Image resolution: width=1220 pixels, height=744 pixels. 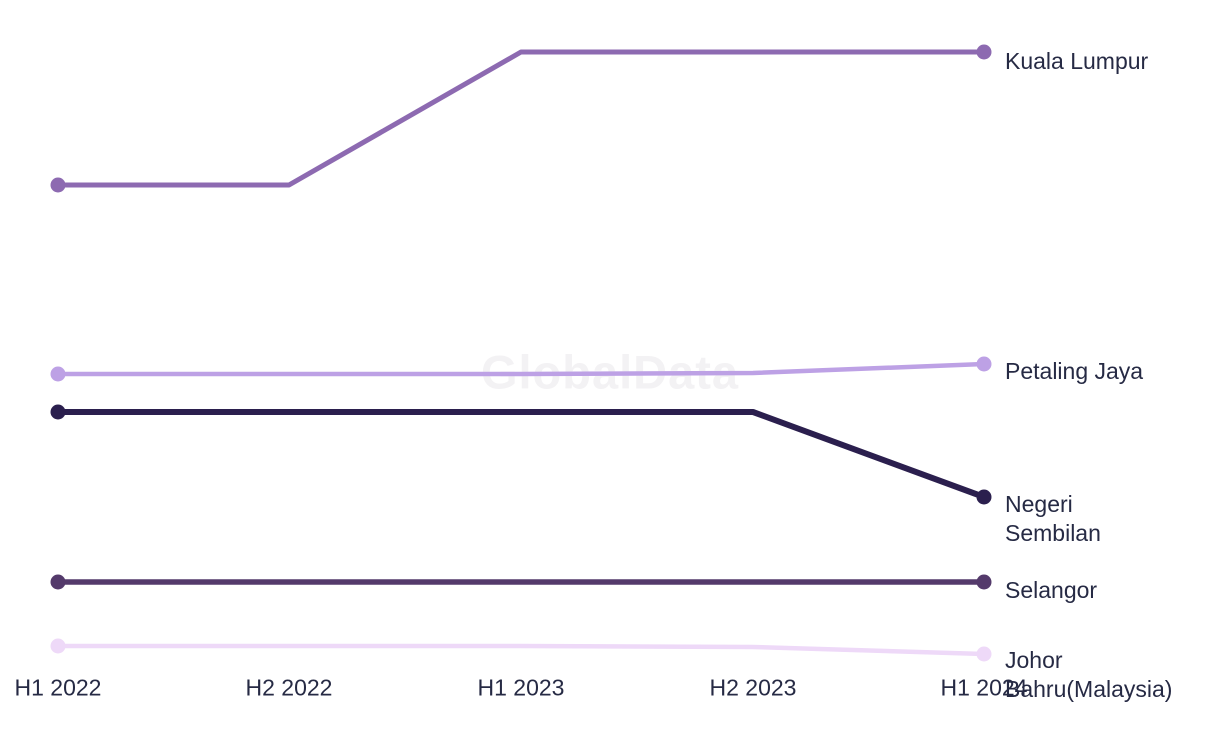 I want to click on series-line-petaling-jaya, so click(x=521, y=369).